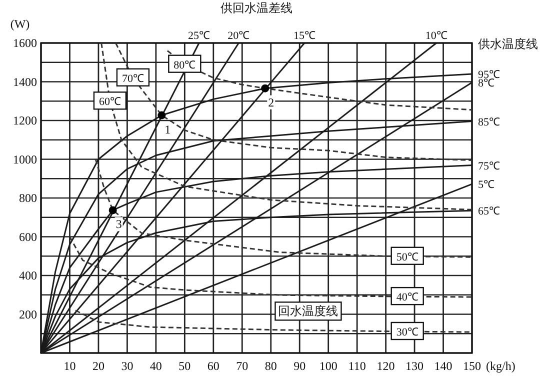 The width and height of the screenshot is (548, 381). I want to click on x-tick-label: 140, so click(443, 366).